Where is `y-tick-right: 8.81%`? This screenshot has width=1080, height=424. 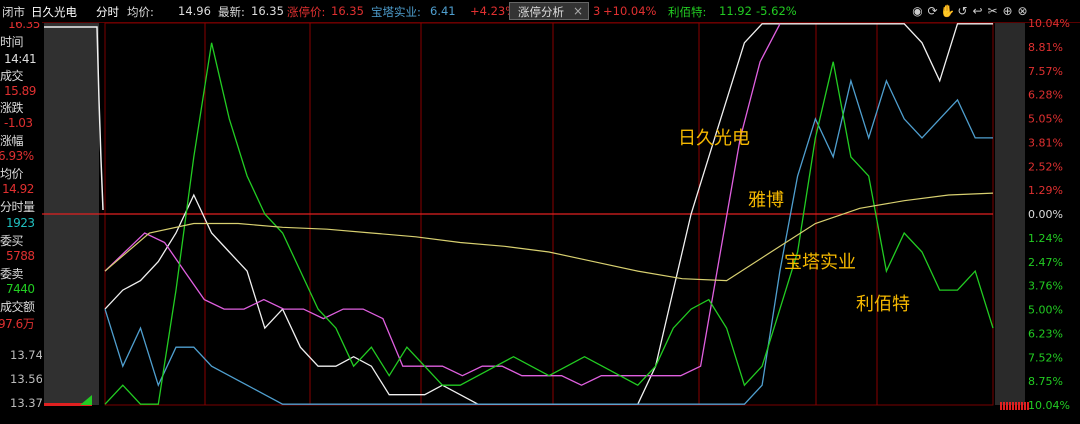 y-tick-right: 8.81% is located at coordinates (1045, 47).